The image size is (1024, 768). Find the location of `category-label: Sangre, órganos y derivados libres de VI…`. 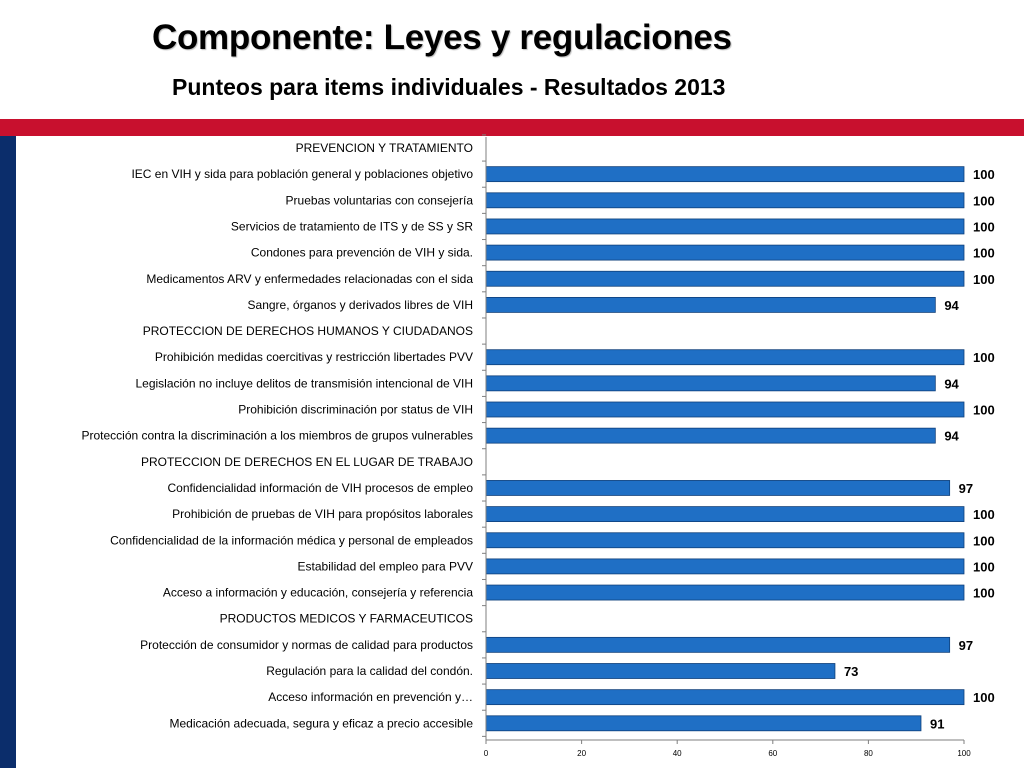

category-label: Sangre, órganos y derivados libres de VI… is located at coordinates (360, 305).